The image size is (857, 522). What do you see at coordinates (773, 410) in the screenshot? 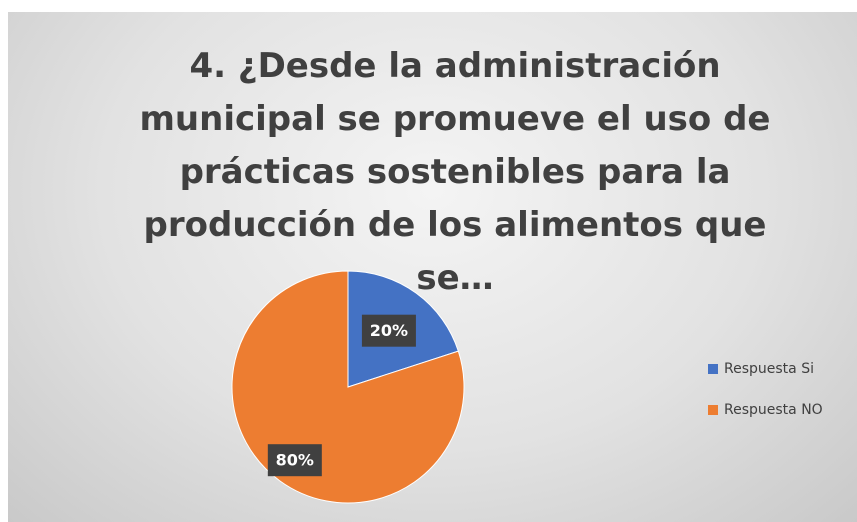
I see `legend-label: Respuesta NO` at bounding box center [773, 410].